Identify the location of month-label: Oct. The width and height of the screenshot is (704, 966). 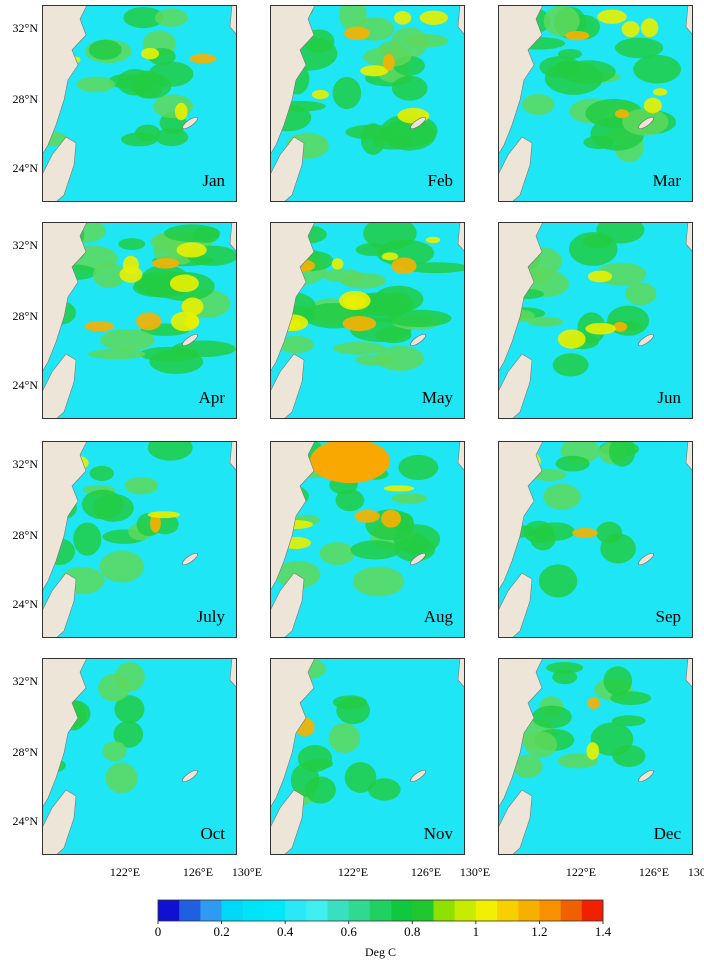
(212, 833).